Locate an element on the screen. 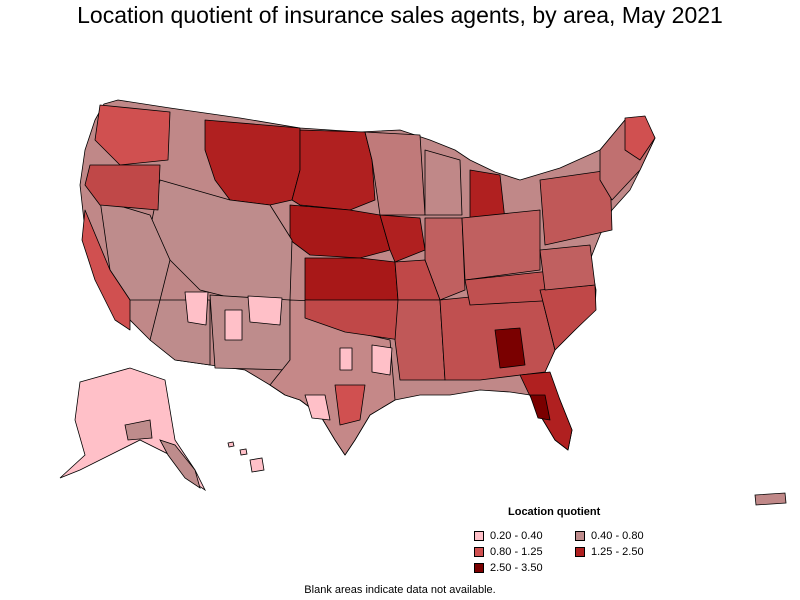  region-wisconsin is located at coordinates (443, 182).